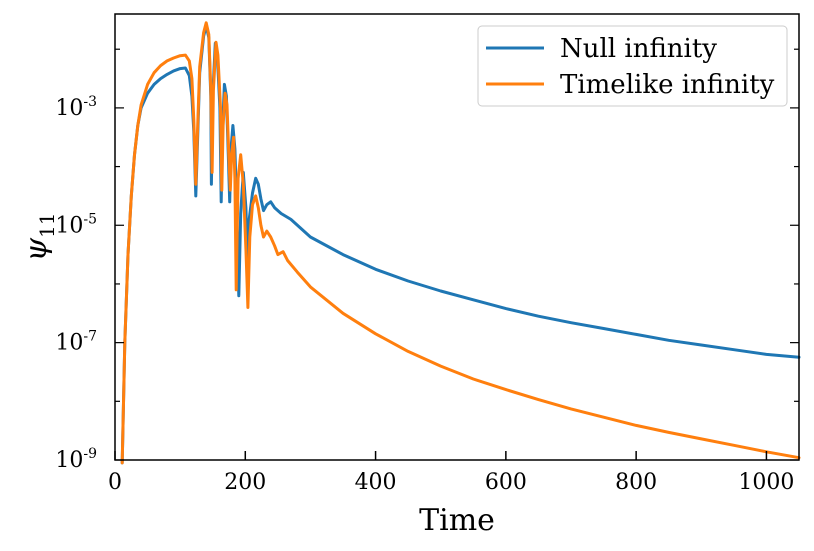 This screenshot has width=814, height=551. What do you see at coordinates (76, 224) in the screenshot?
I see `y-tick-label: 10⁻⁵` at bounding box center [76, 224].